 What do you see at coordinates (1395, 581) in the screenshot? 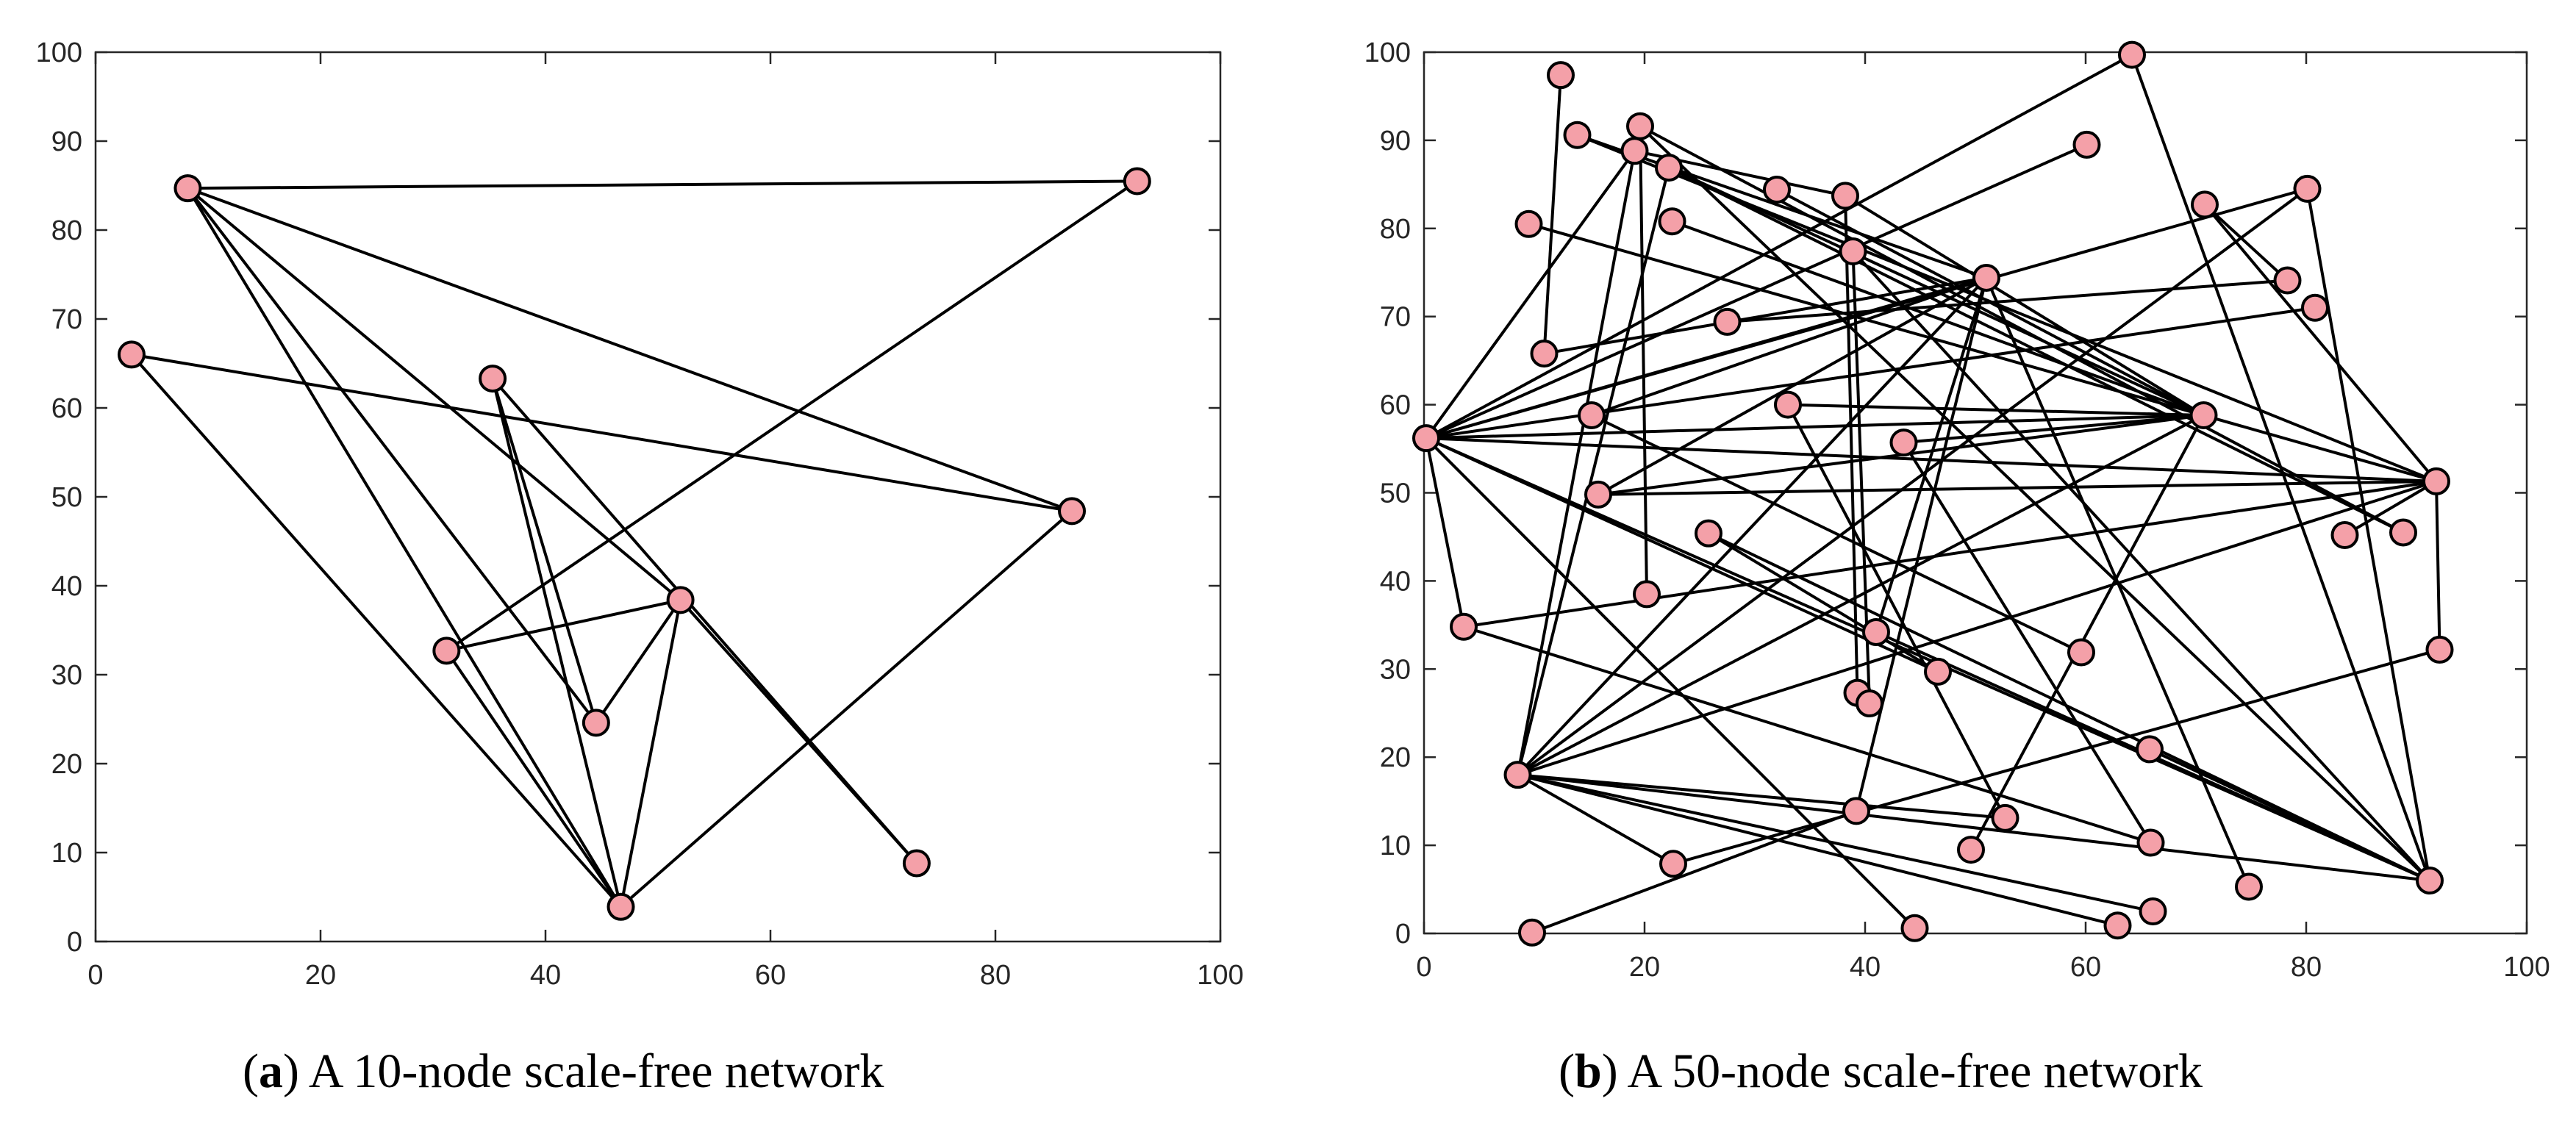
I see `y-tick-label-b: 40` at bounding box center [1395, 581].